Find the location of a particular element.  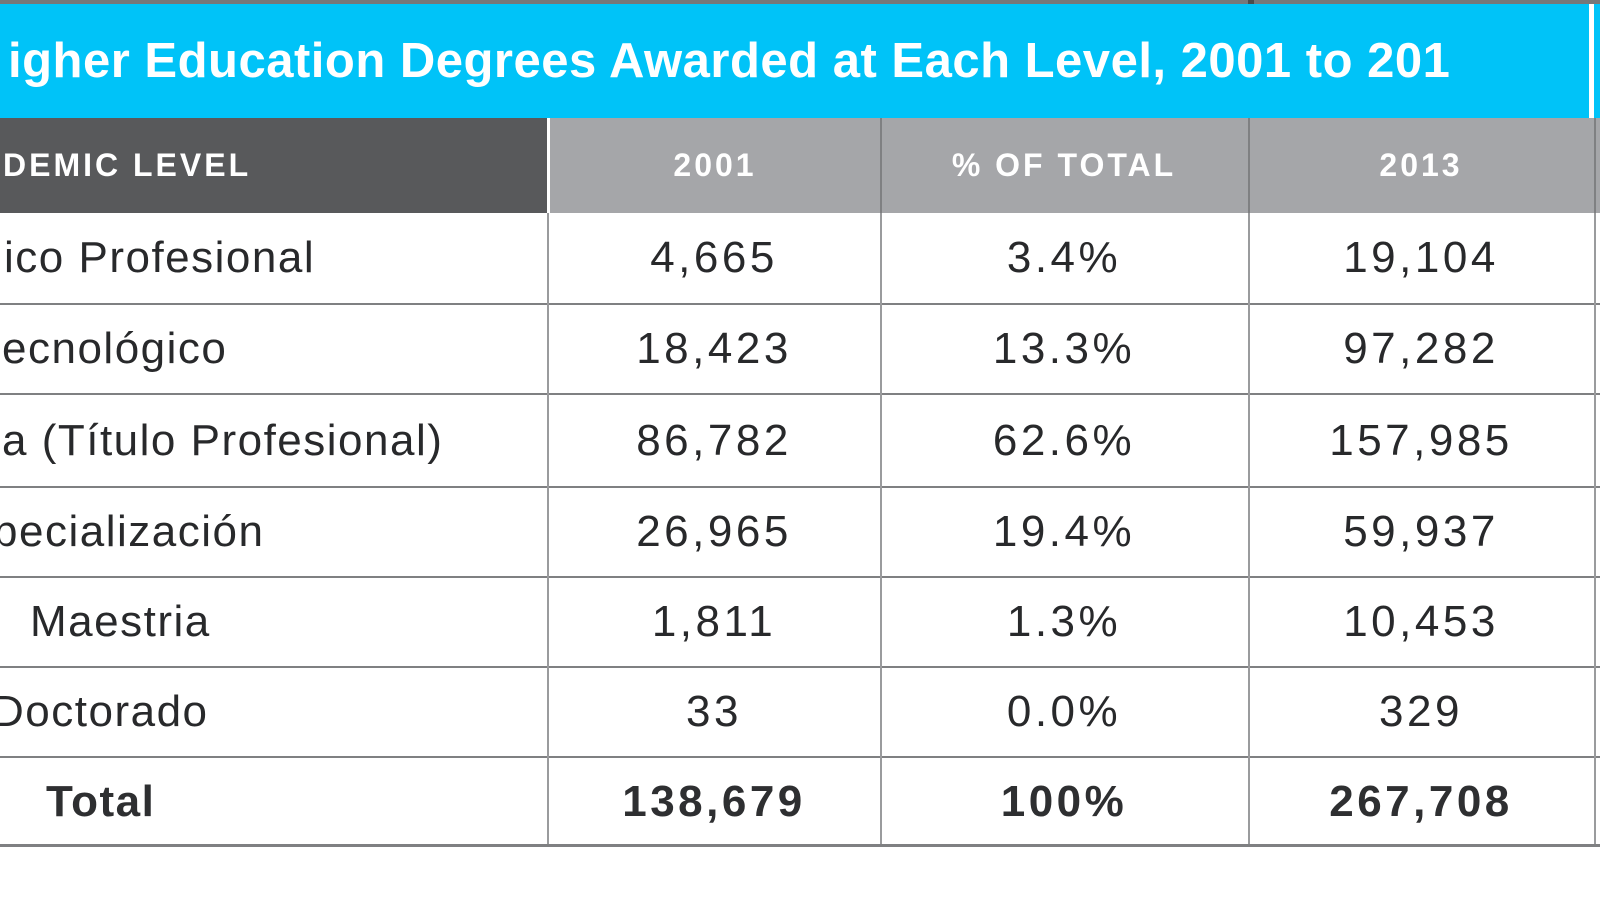

header-academic-level: DEMIC LEVEL is located at coordinates (127, 165).